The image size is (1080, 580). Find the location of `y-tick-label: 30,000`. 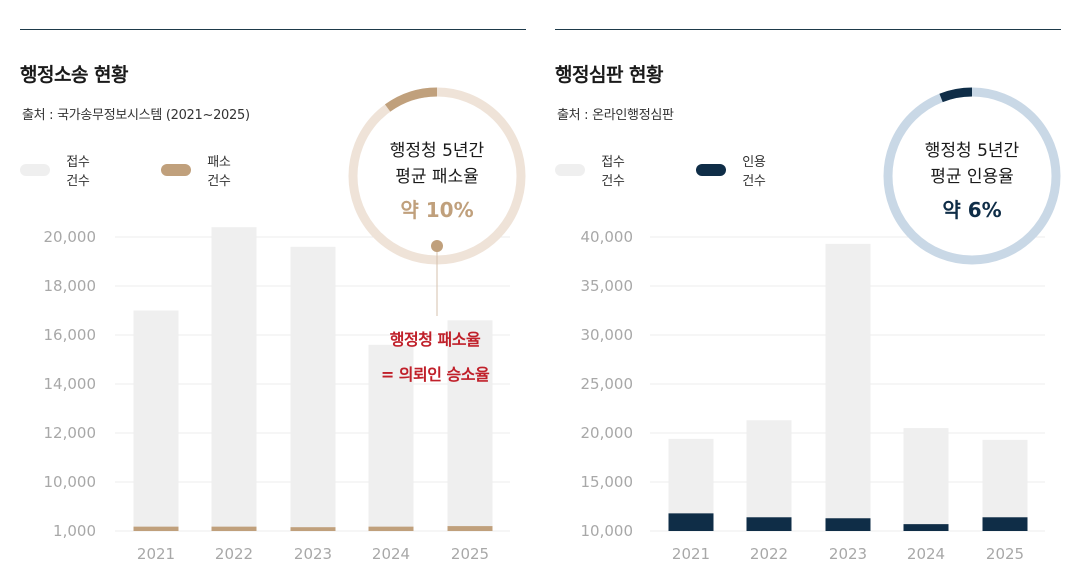

y-tick-label: 30,000 is located at coordinates (607, 335).